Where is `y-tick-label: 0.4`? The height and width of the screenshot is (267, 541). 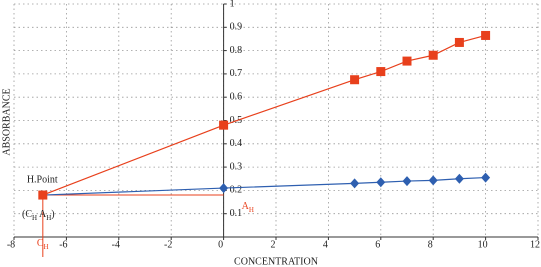
y-tick-label: 0.4 is located at coordinates (236, 143).